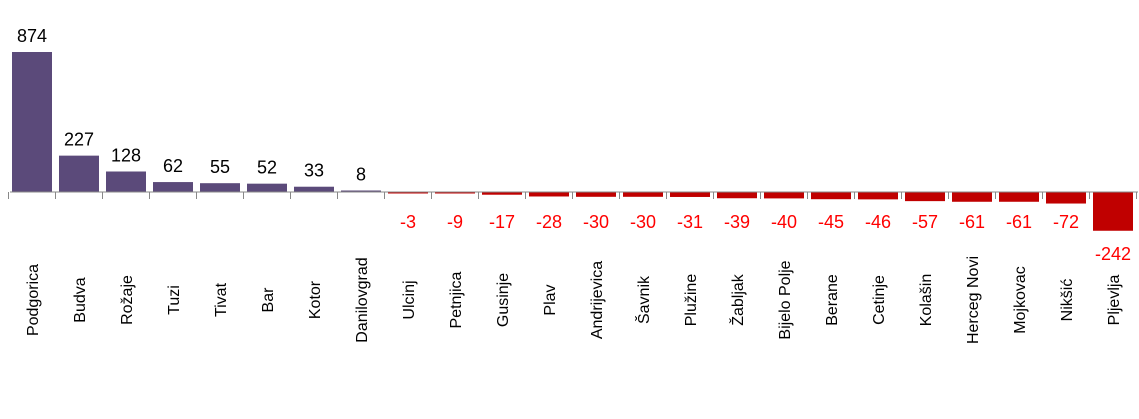 Image resolution: width=1139 pixels, height=419 pixels. Describe the element at coordinates (690, 222) in the screenshot. I see `data-label-14: -31` at that location.